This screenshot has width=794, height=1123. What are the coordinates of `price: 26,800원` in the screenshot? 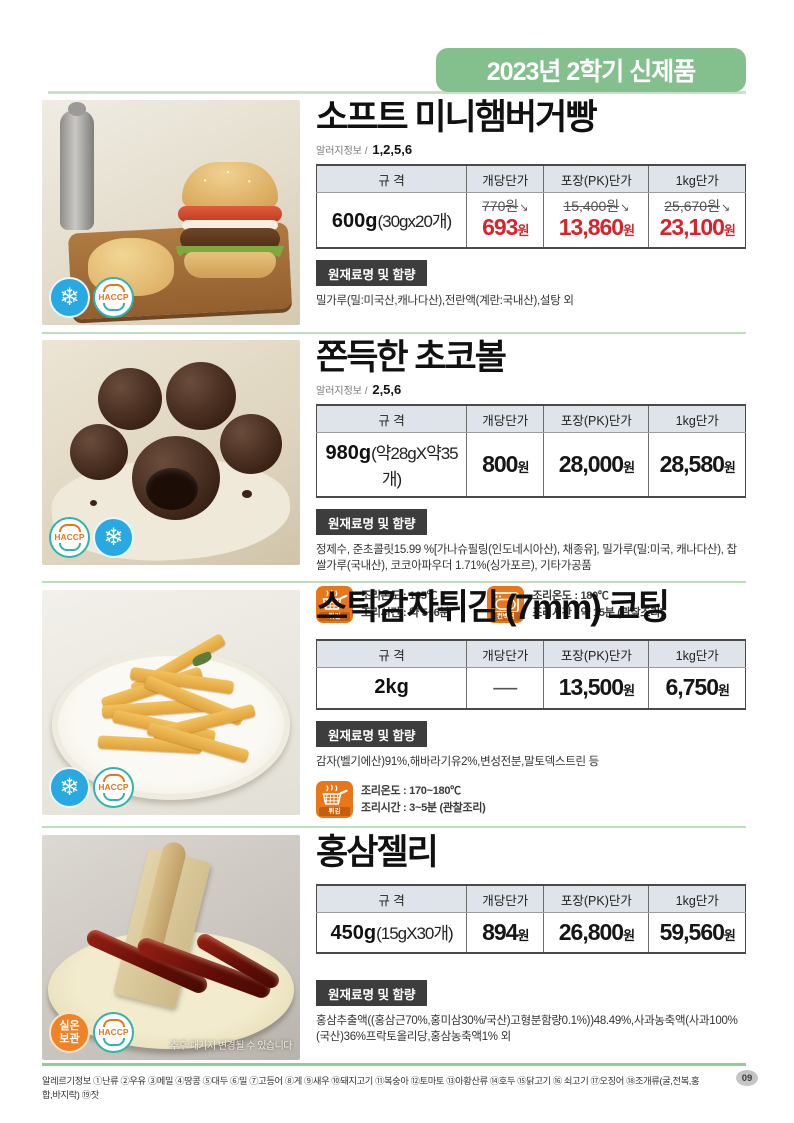 It's located at (596, 932).